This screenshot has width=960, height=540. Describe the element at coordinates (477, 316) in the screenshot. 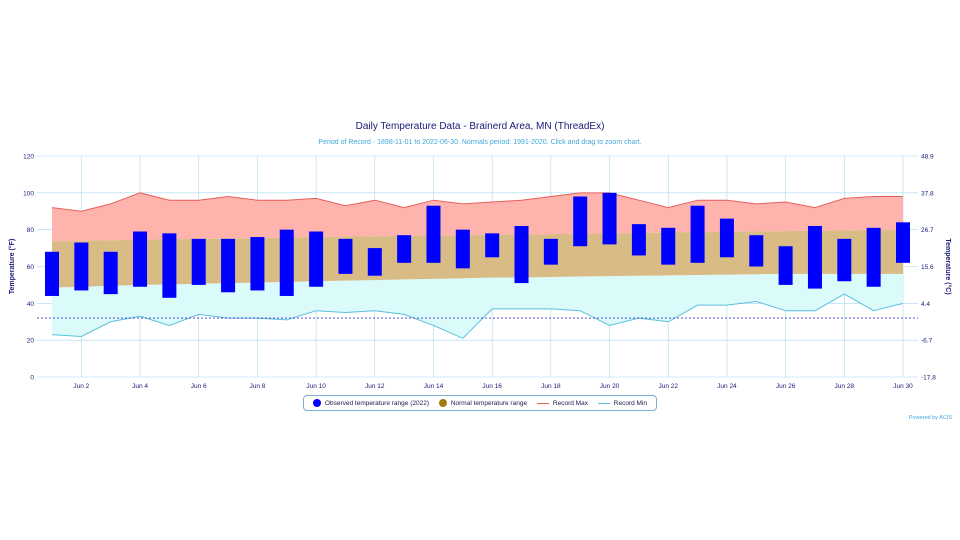

I see `record-min-line` at that location.